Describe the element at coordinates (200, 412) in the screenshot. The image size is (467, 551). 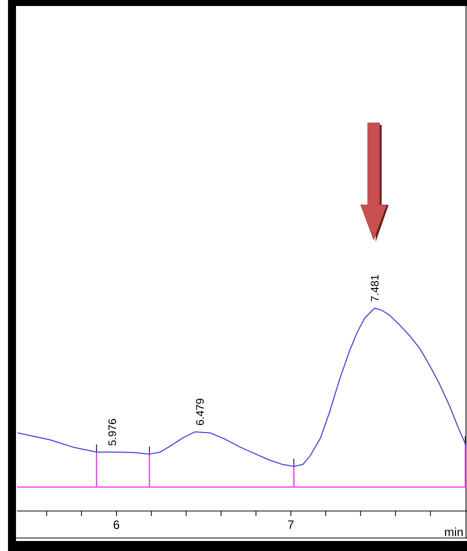
I see `annotation: 6.479` at that location.